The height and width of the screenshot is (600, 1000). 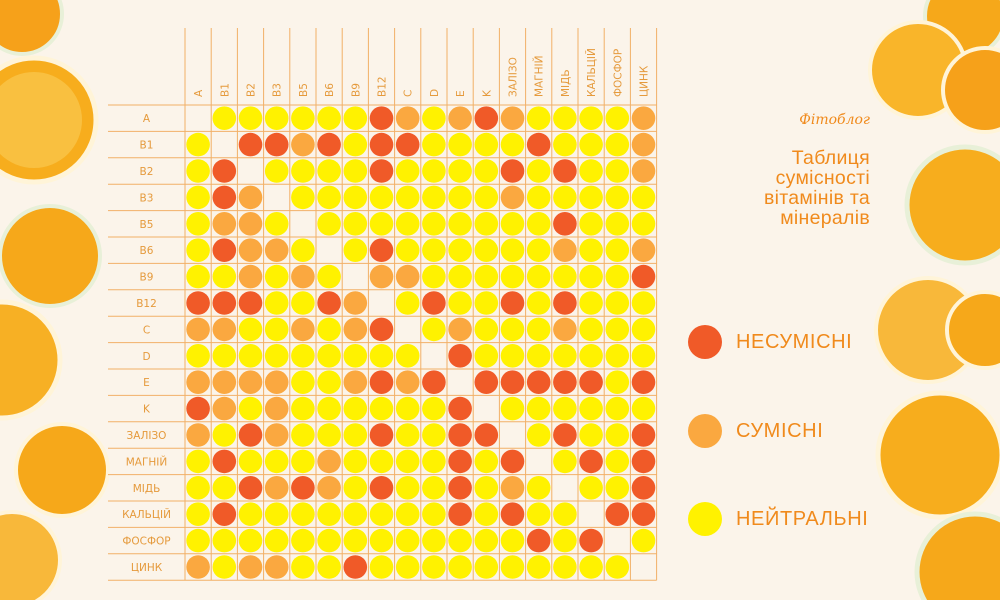 I want to click on legend-item-incompatible: НЕСУМІСНІ, so click(x=770, y=342).